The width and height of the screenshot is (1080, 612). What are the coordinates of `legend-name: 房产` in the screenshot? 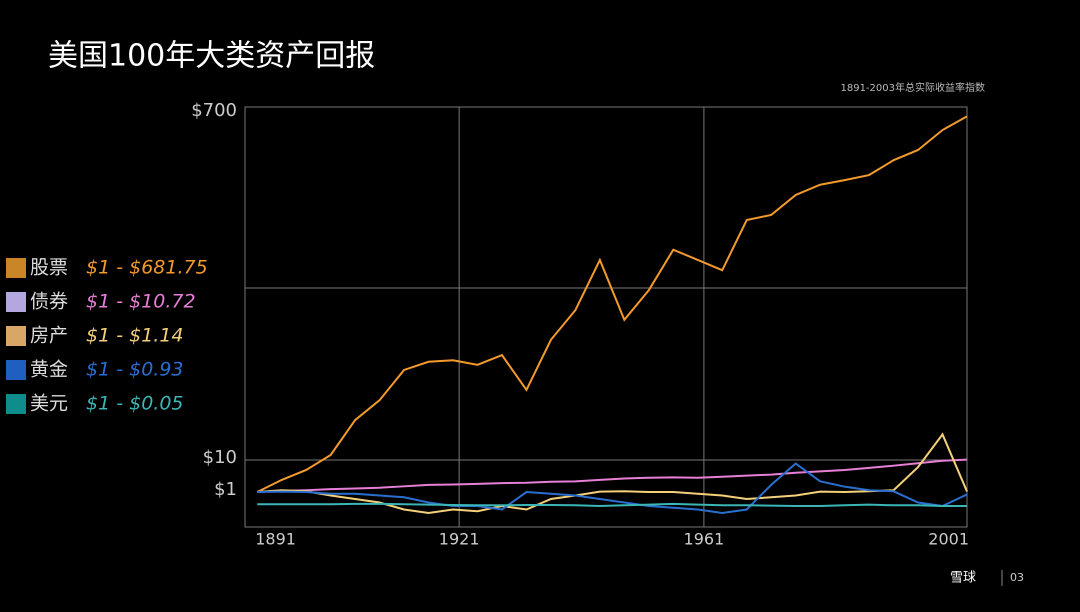 It's located at (49, 336).